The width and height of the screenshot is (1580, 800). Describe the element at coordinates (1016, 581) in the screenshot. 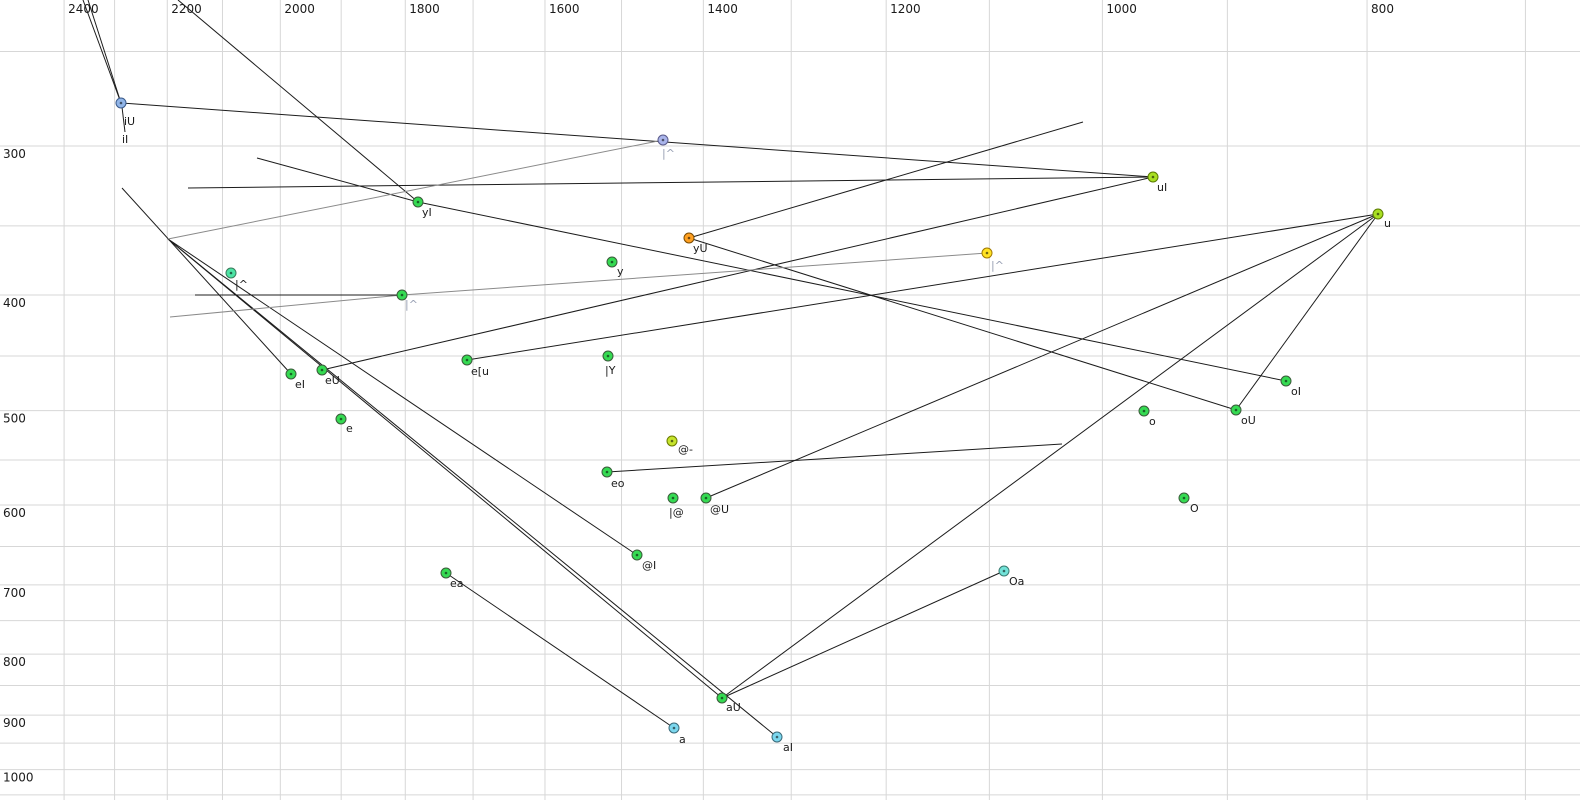

I see `vowel-label-Oa: Oa` at that location.